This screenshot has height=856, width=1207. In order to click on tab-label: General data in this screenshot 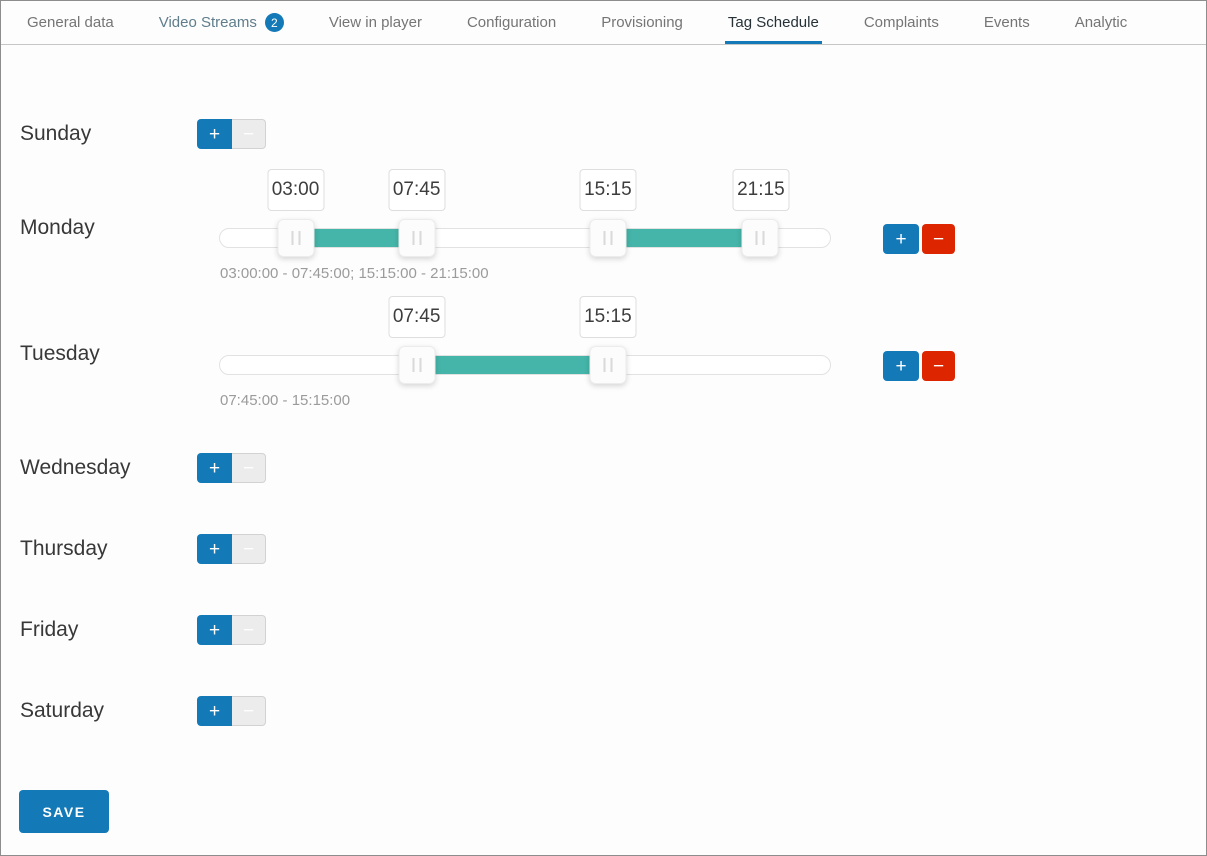, I will do `click(70, 22)`.